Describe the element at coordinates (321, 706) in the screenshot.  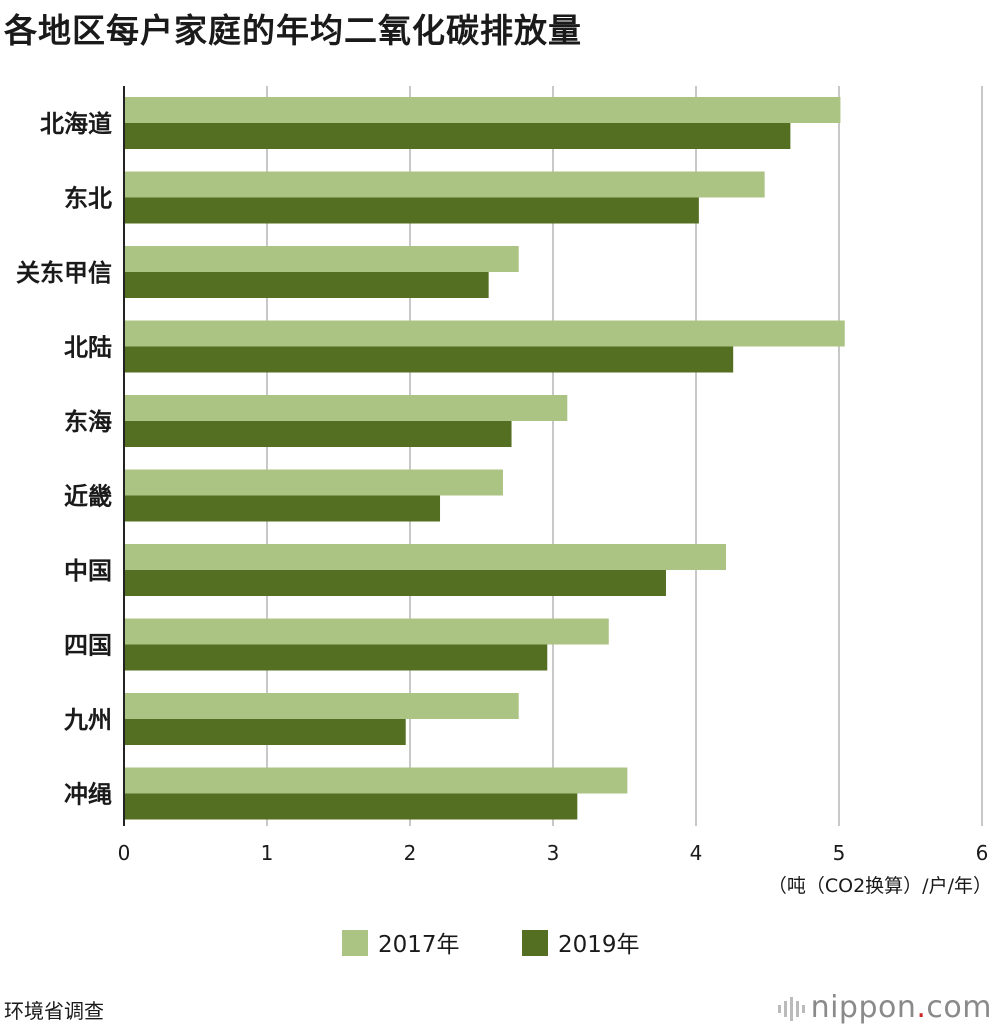
I see `bar-九州-2017年` at that location.